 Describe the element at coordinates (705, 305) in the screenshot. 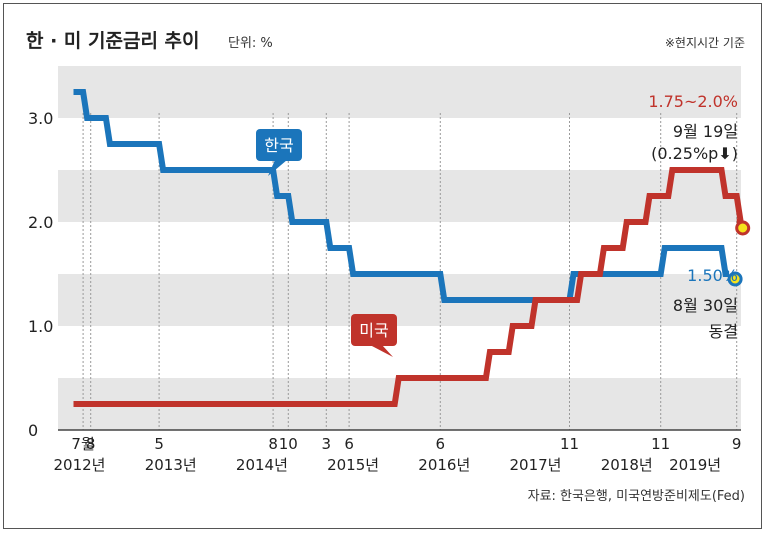

I see `korea-date-annotation: 8월 30일` at that location.